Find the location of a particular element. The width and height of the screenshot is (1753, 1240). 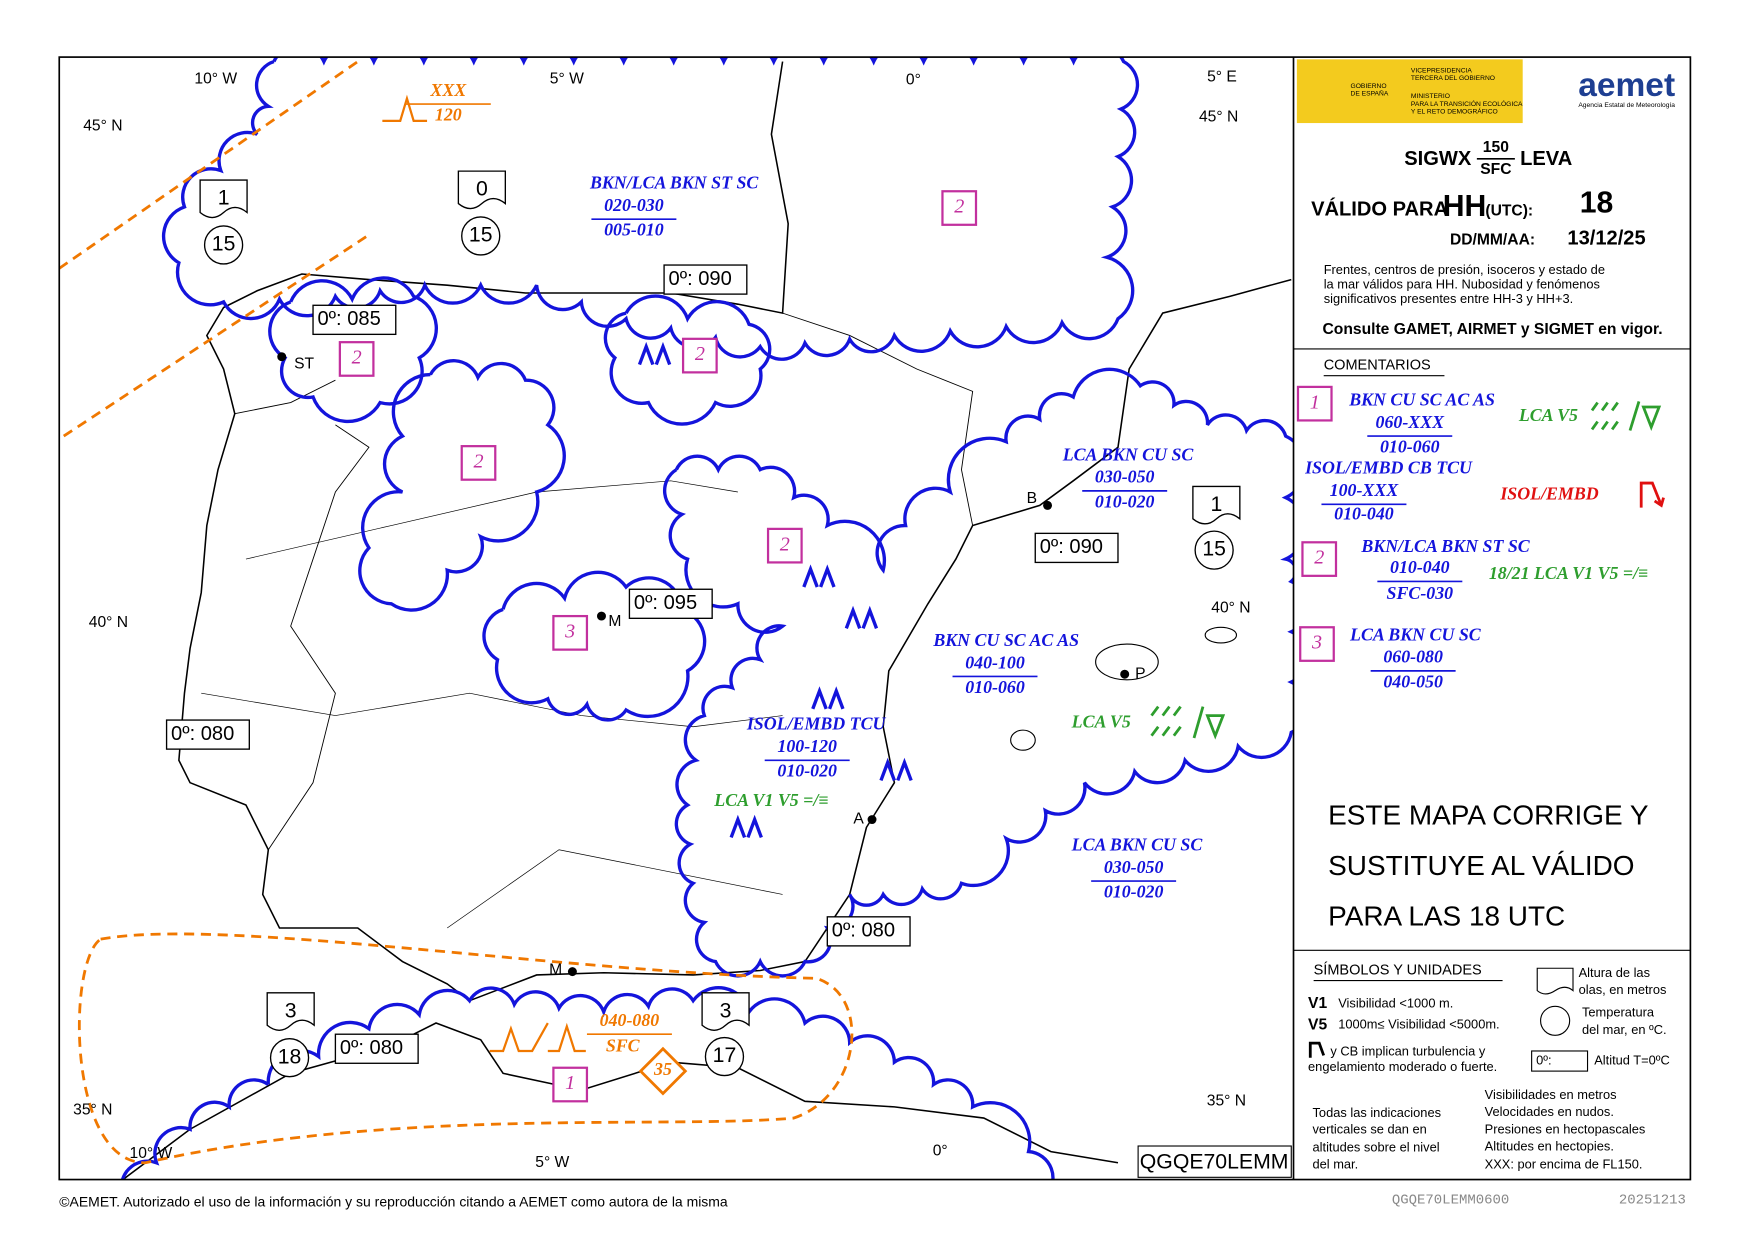

region: LEVA is located at coordinates (1546, 159).